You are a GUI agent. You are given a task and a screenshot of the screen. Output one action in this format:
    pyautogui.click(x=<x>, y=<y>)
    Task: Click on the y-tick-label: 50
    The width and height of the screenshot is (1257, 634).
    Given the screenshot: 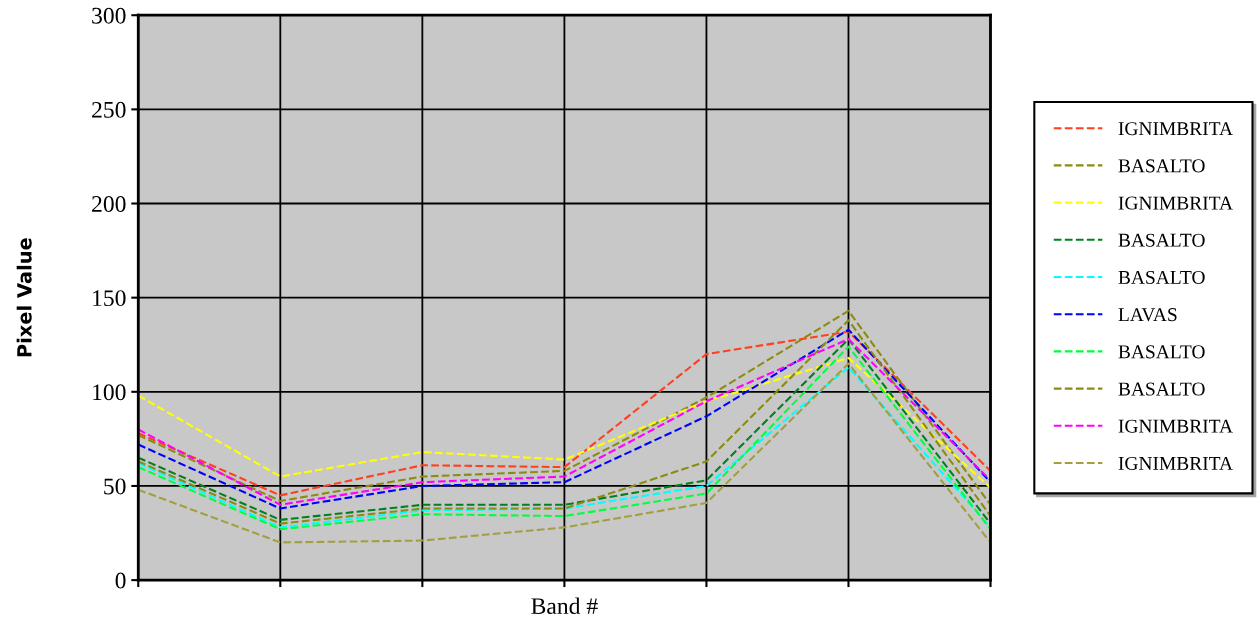 What is the action you would take?
    pyautogui.click(x=115, y=486)
    